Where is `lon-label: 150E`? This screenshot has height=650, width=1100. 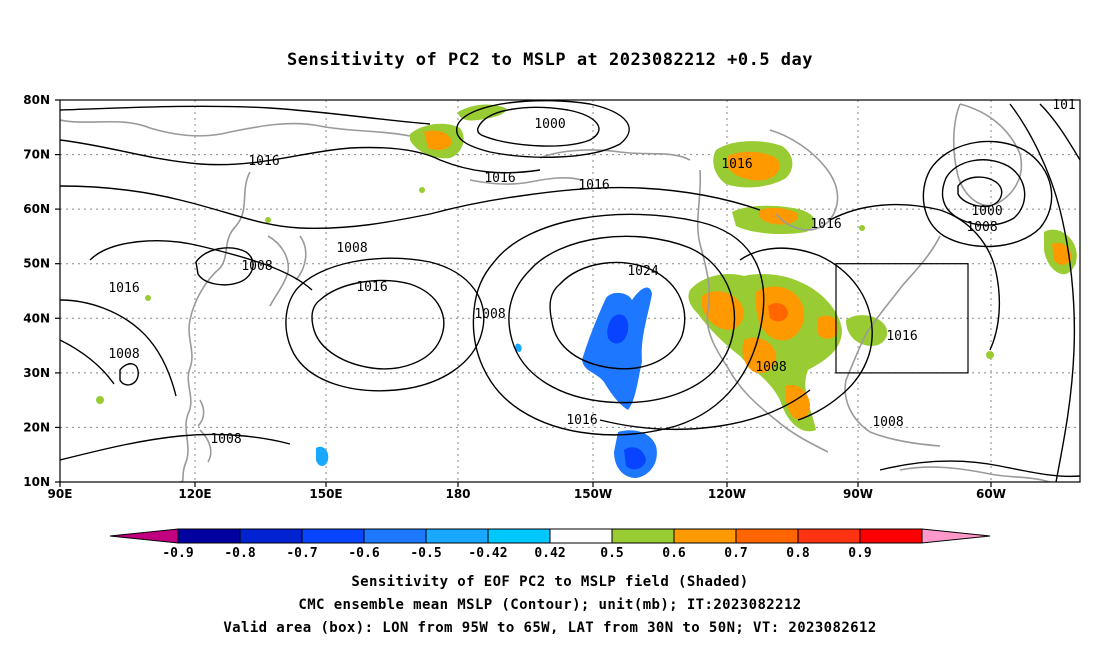
lon-label: 150E is located at coordinates (325, 494).